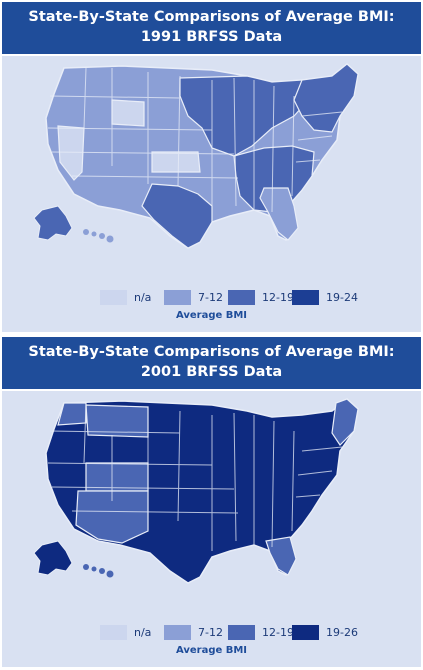 This screenshot has height=670, width=423. I want to click on region-new-england, so click(345, 422).